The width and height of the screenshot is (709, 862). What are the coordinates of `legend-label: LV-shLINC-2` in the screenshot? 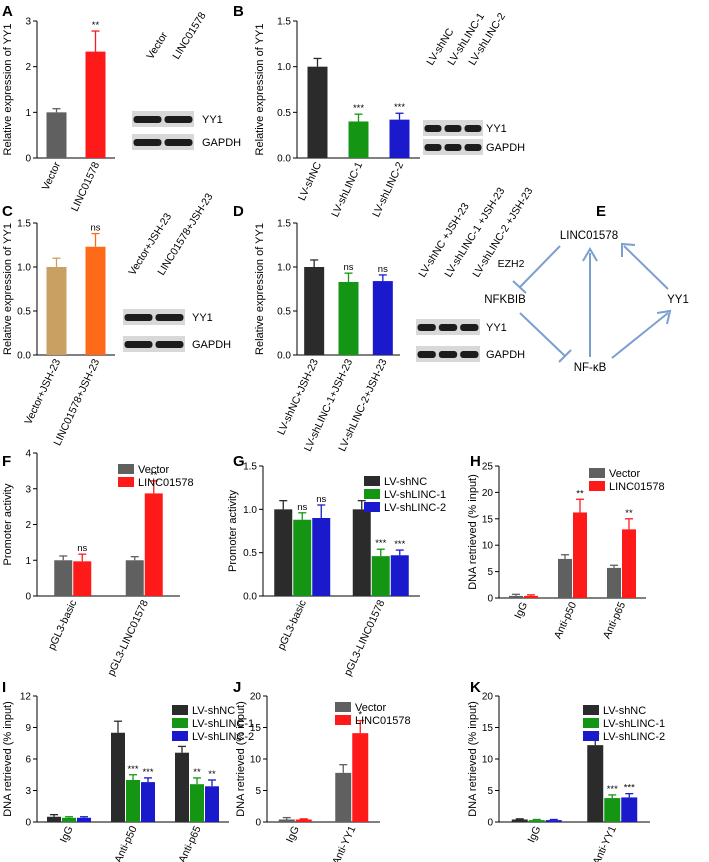 It's located at (634, 737).